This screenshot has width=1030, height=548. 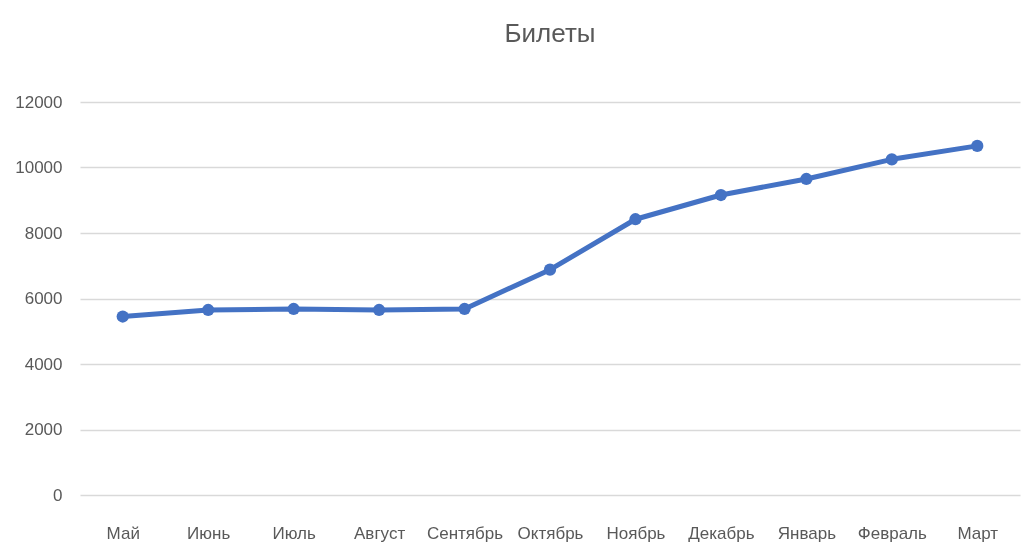 I want to click on chart-title: Билеты, so click(x=550, y=33).